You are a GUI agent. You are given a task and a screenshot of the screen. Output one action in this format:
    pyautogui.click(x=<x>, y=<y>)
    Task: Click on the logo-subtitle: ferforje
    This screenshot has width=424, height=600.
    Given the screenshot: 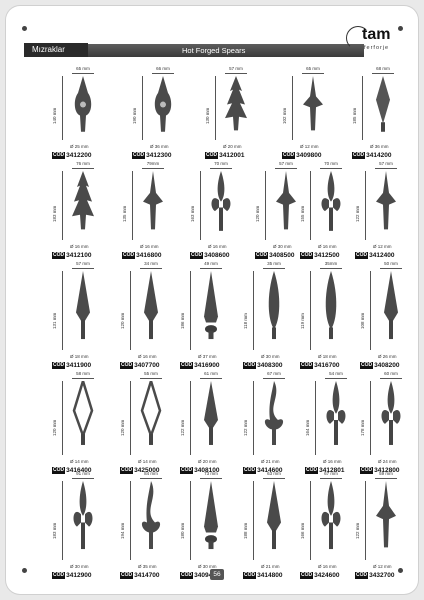 What is the action you would take?
    pyautogui.click(x=377, y=48)
    